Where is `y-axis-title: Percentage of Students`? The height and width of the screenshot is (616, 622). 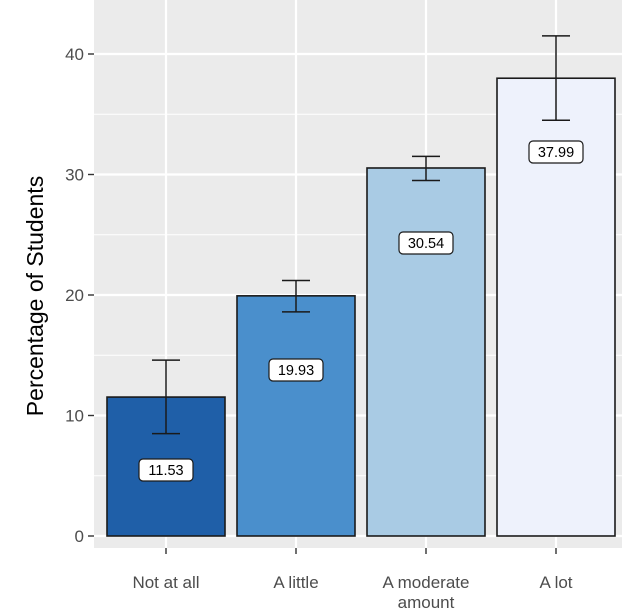
y-axis-title: Percentage of Students is located at coordinates (35, 296).